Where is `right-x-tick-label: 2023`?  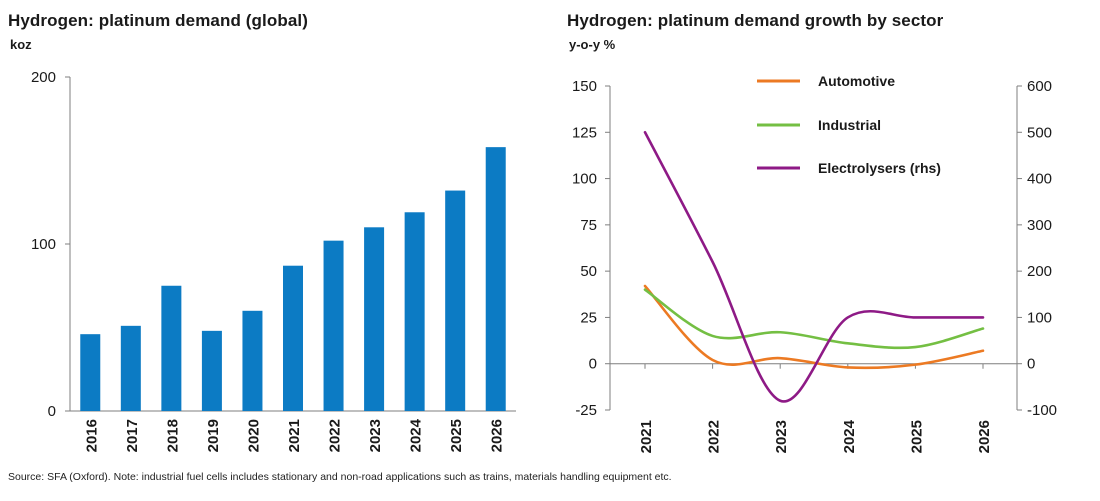 right-x-tick-label: 2023 is located at coordinates (781, 436).